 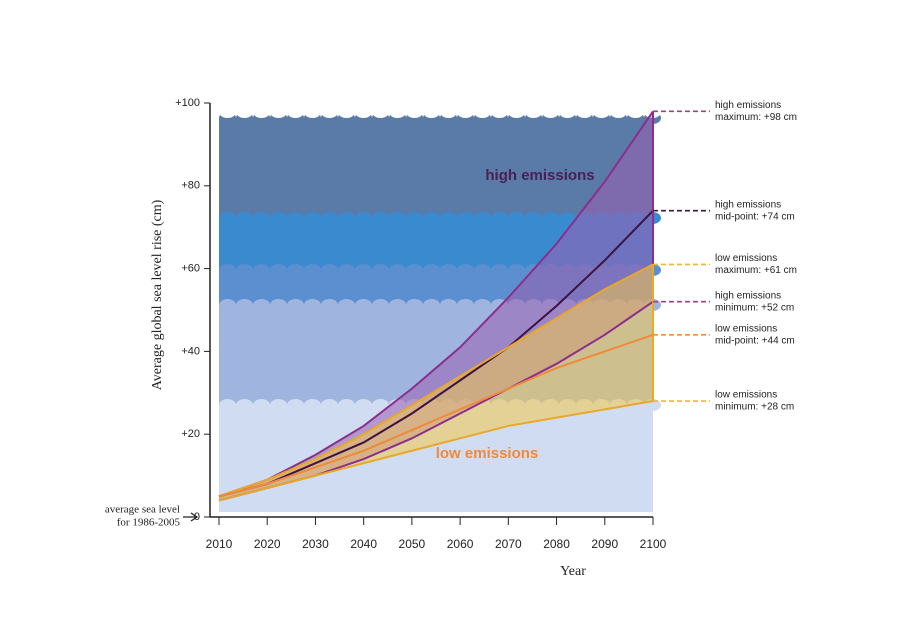 I want to click on x-tick-label: 2100, so click(x=653, y=544).